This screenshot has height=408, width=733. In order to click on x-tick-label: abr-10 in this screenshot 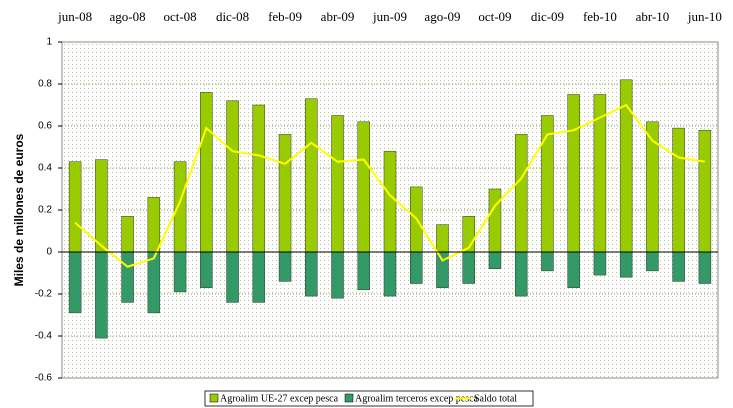, I will do `click(653, 16)`.